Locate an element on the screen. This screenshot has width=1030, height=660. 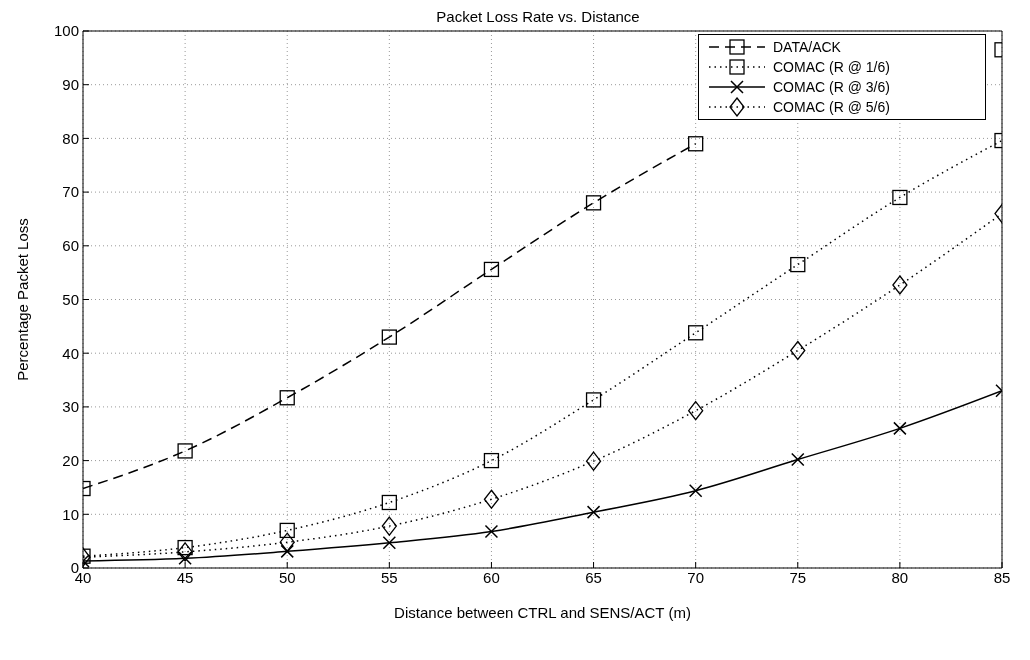
x-tick-label: 80 is located at coordinates (900, 577).